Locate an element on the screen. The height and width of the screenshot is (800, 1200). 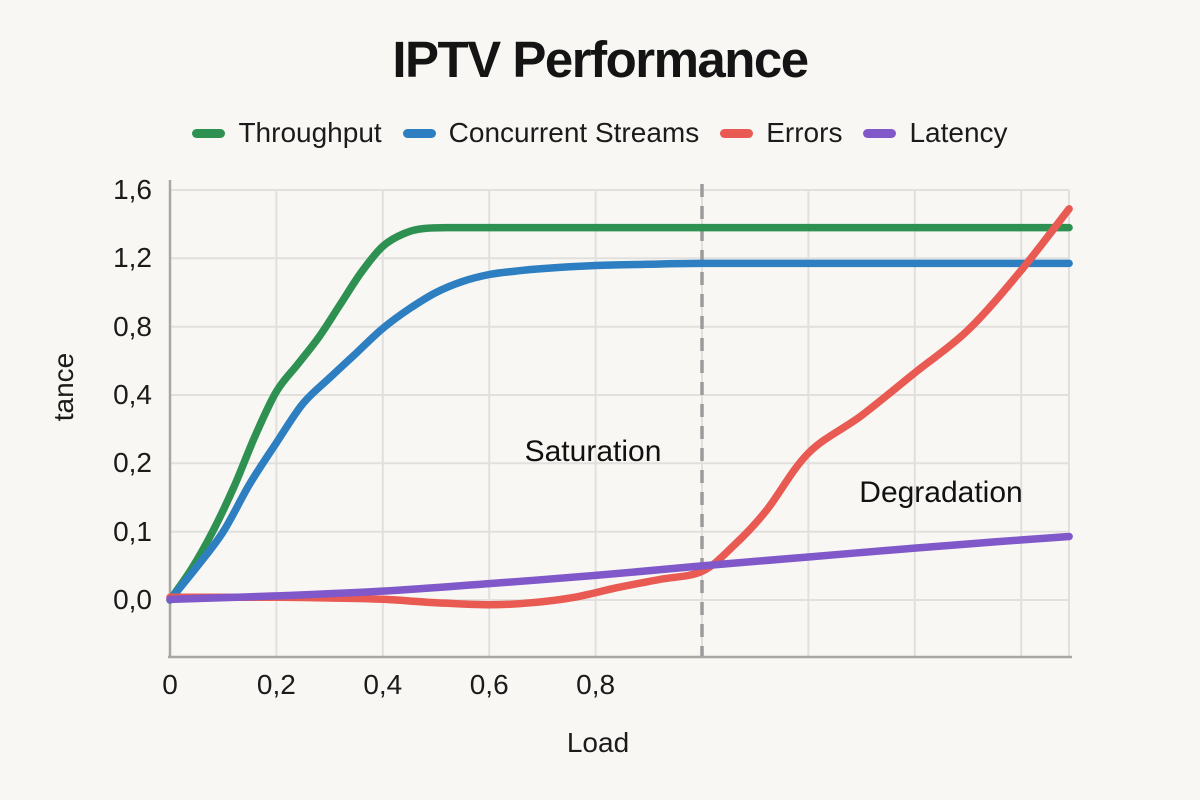
legend-item: Throughput is located at coordinates (287, 133).